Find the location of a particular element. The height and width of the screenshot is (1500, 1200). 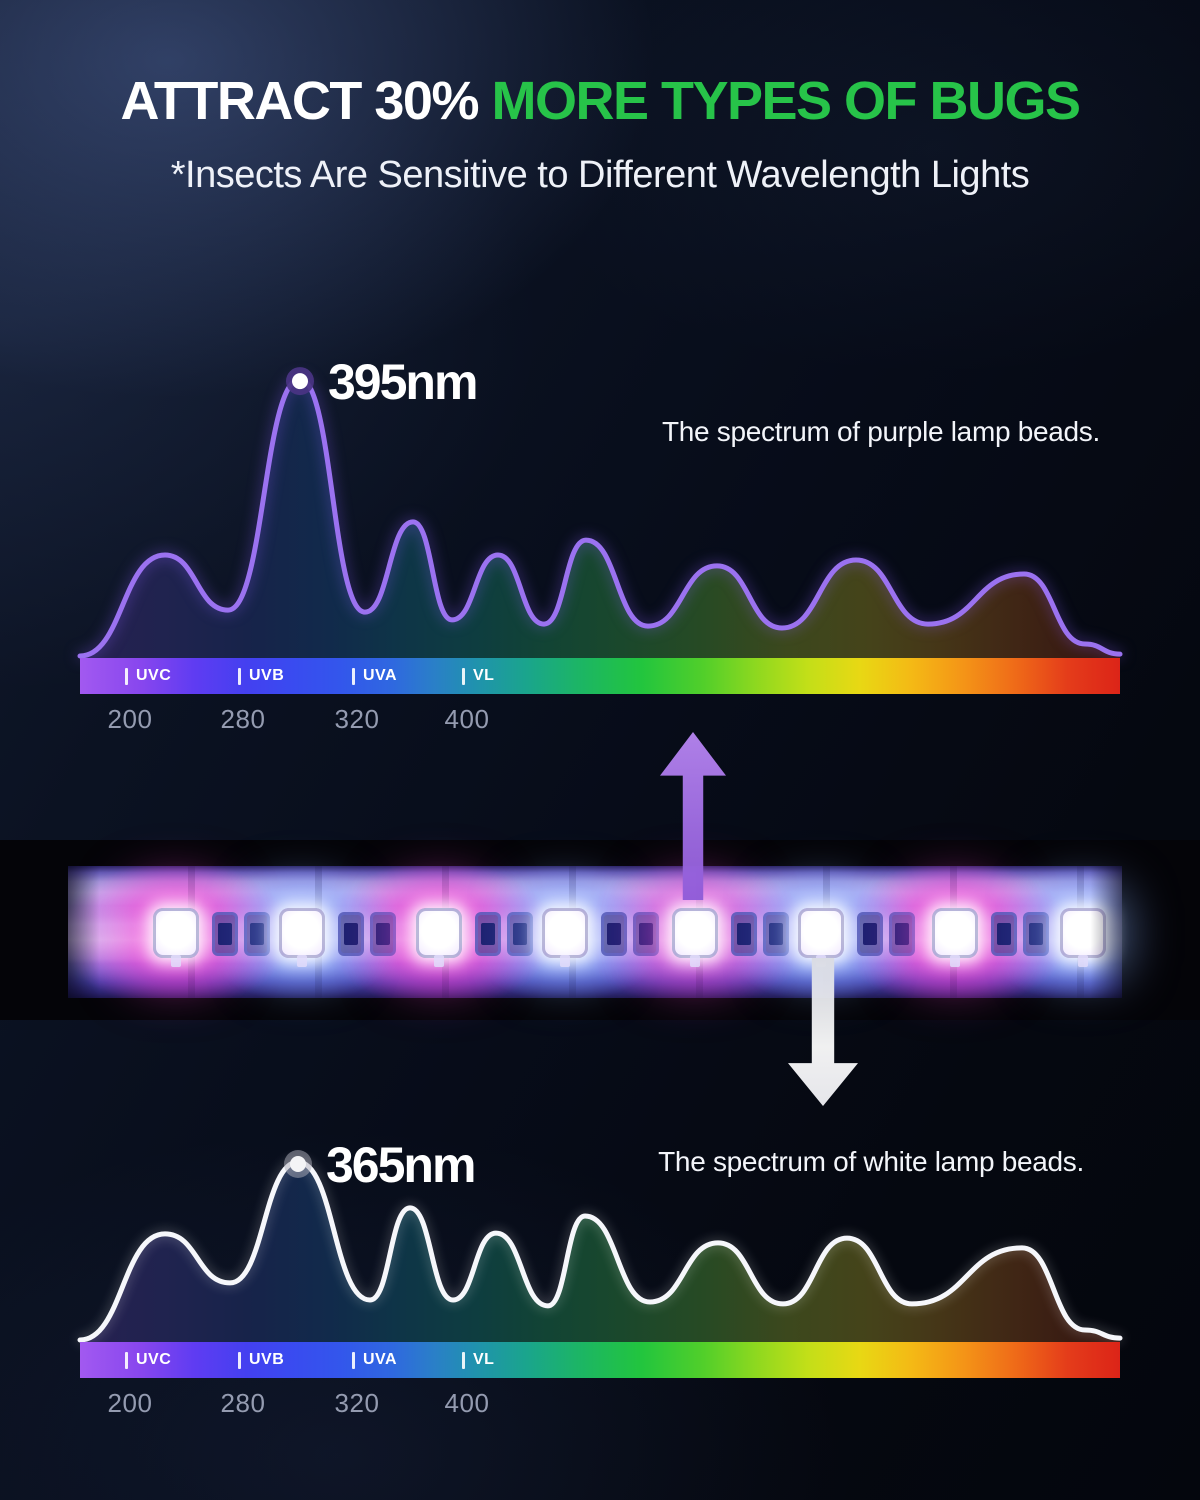

title-green-part: MORE TYPES OF BUGS is located at coordinates (786, 101).